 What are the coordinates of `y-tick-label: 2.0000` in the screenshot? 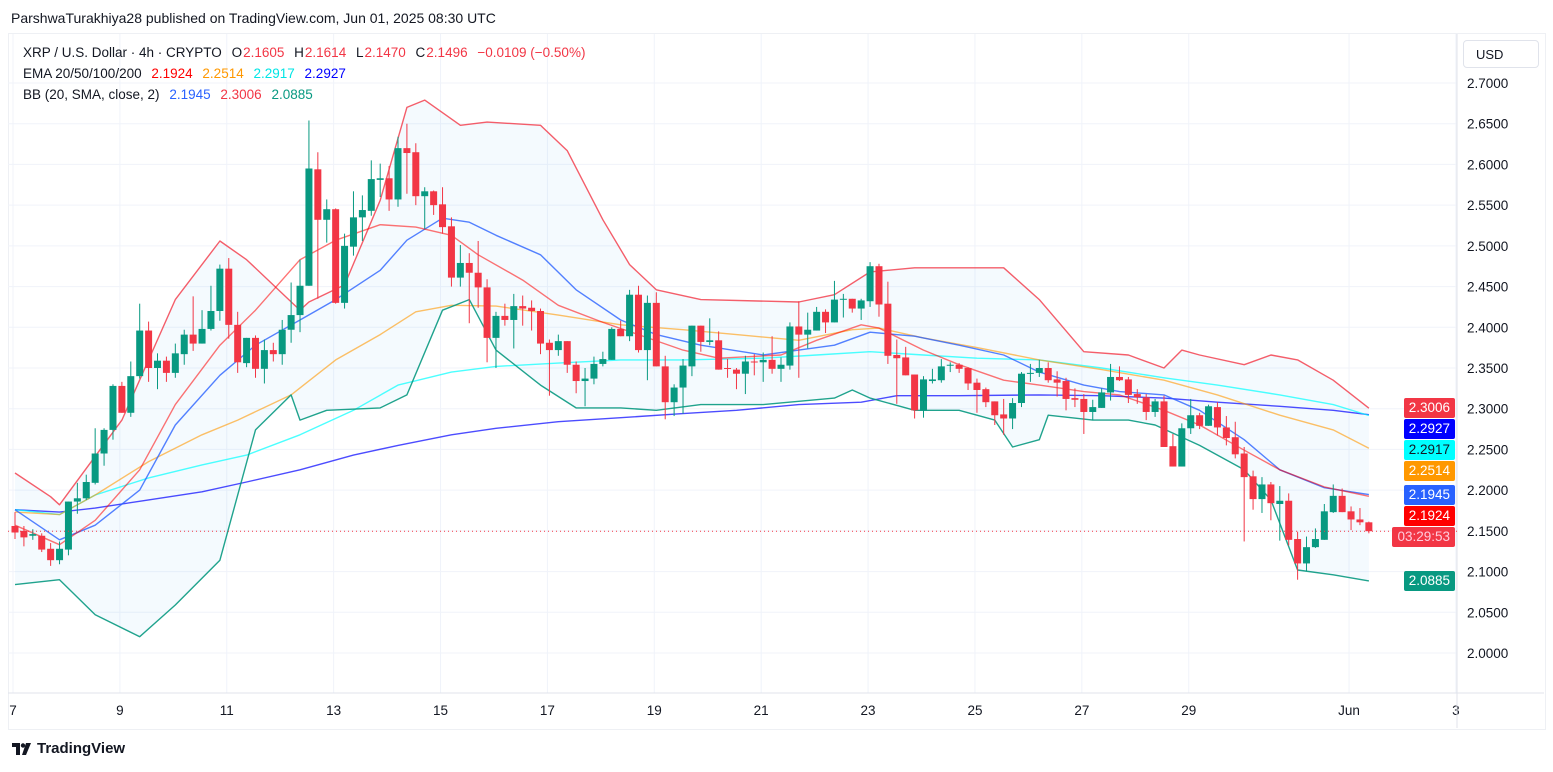 It's located at (1487, 653).